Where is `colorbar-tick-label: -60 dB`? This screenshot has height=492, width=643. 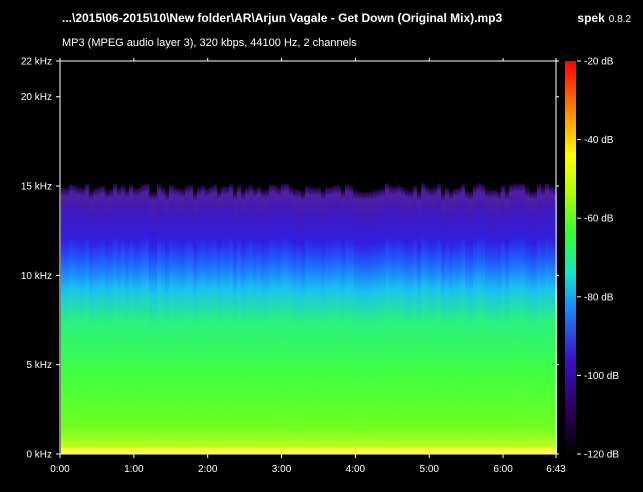 colorbar-tick-label: -60 dB is located at coordinates (599, 219).